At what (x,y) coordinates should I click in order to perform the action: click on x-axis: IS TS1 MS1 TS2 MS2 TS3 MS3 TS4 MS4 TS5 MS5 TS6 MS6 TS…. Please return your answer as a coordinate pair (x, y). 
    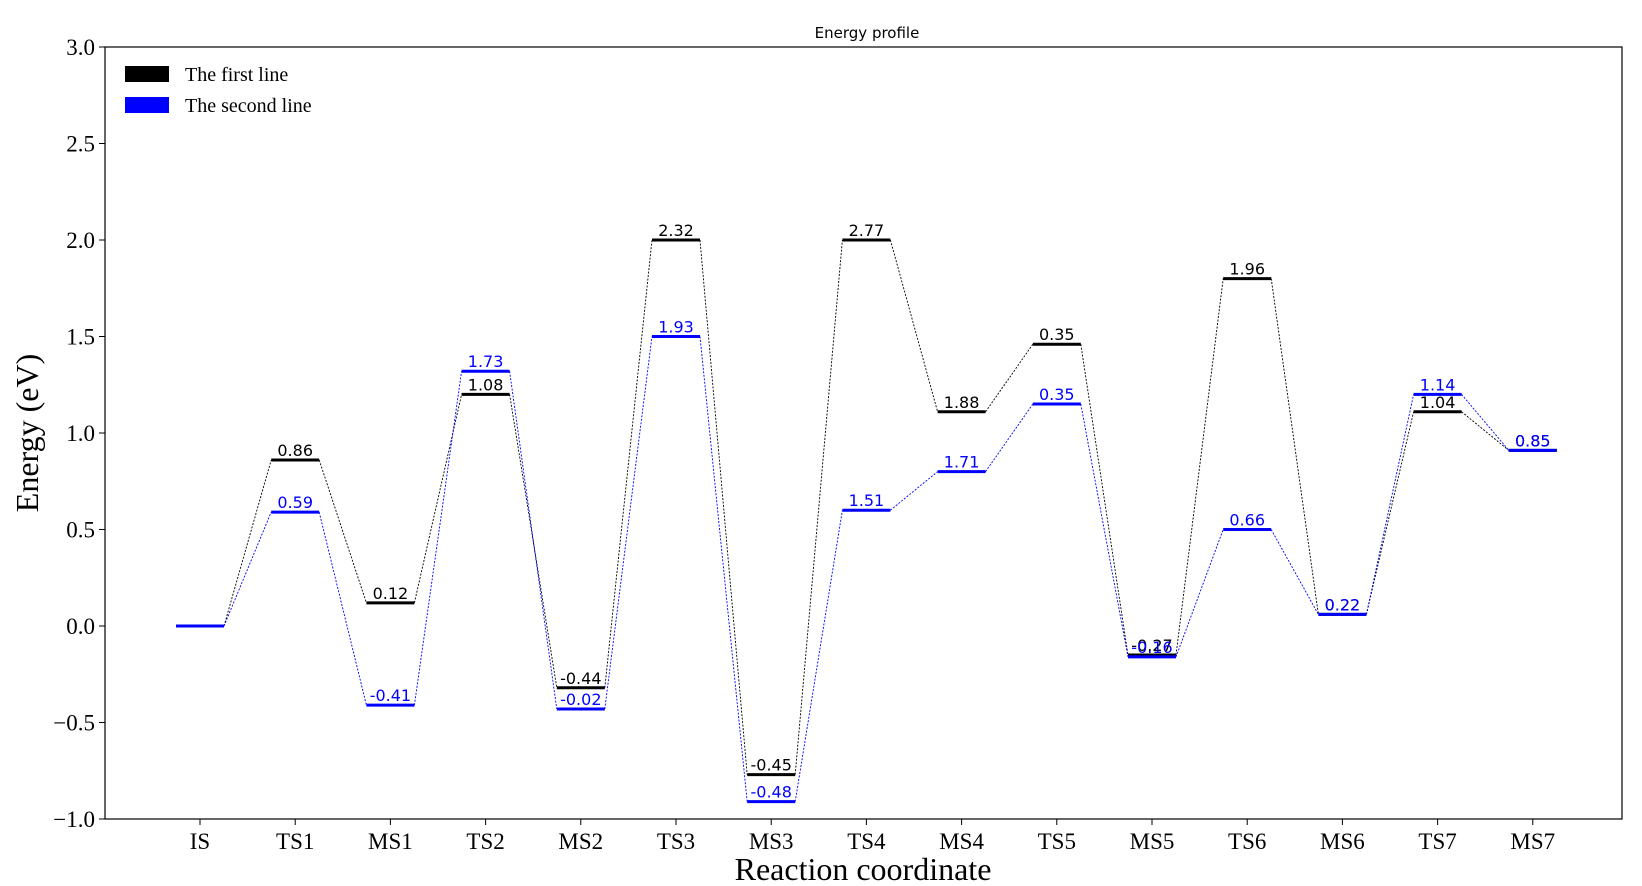
    Looking at the image, I should click on (872, 836).